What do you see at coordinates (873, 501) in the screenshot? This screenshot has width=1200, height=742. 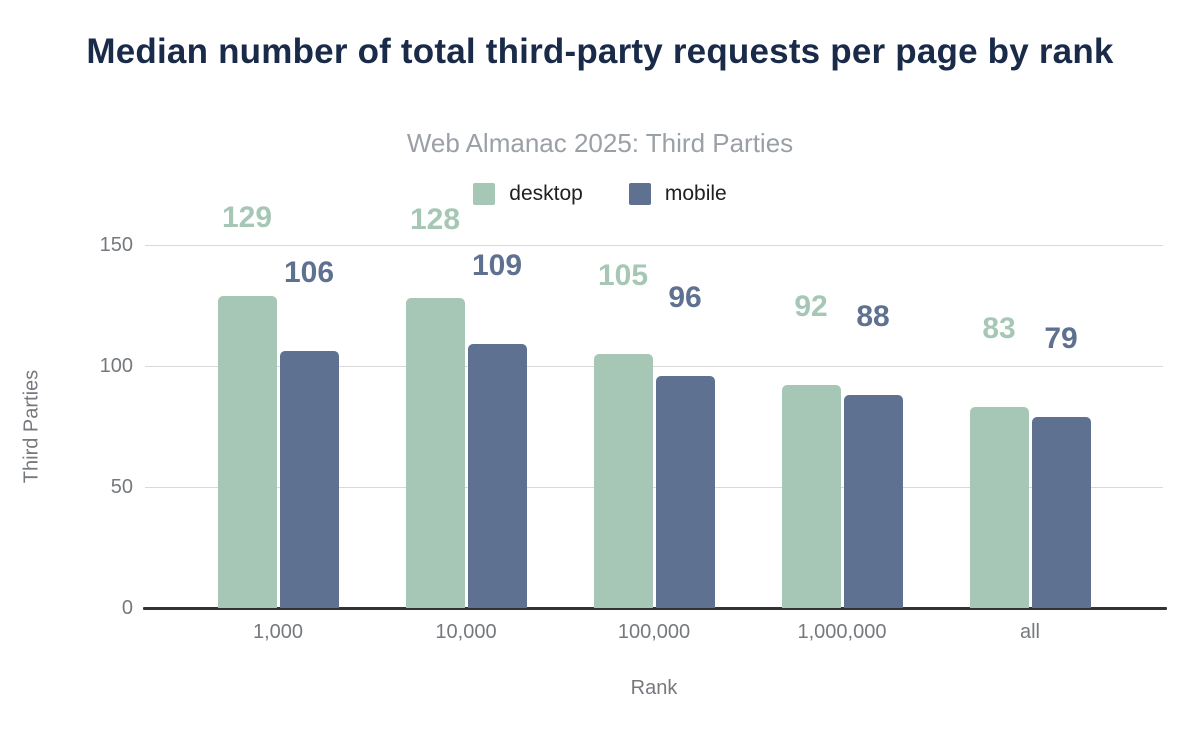 I see `bar-mobile-1,000,000` at bounding box center [873, 501].